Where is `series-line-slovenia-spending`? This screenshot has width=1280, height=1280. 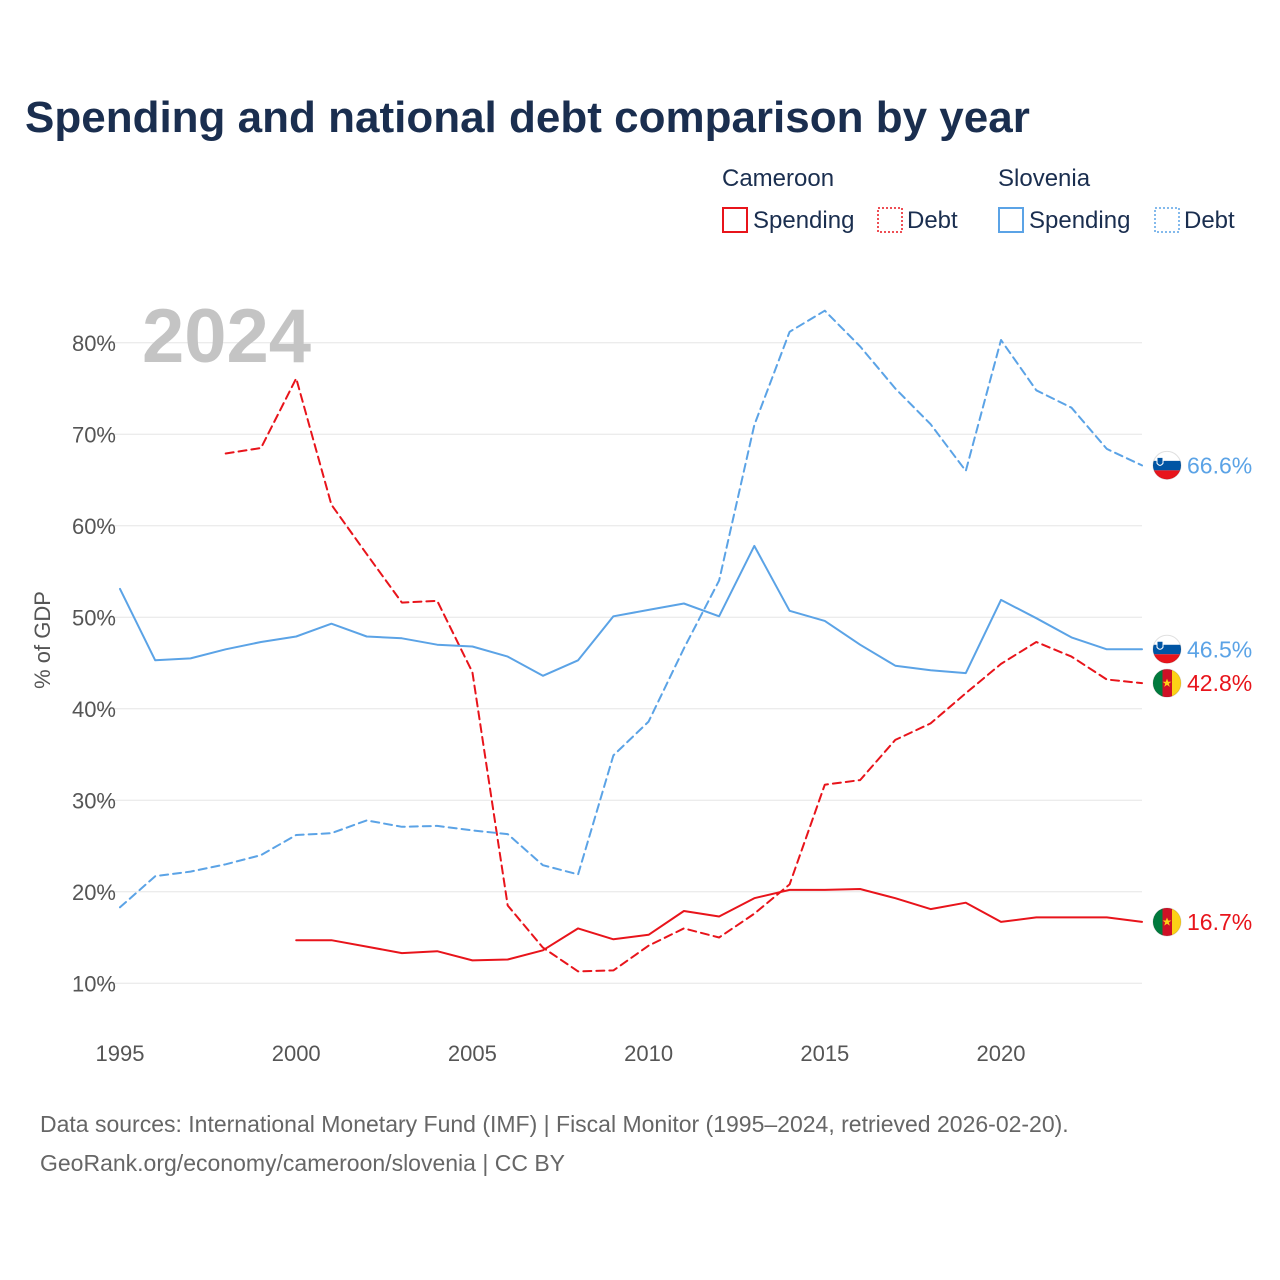
series-line-slovenia-spending is located at coordinates (631, 610).